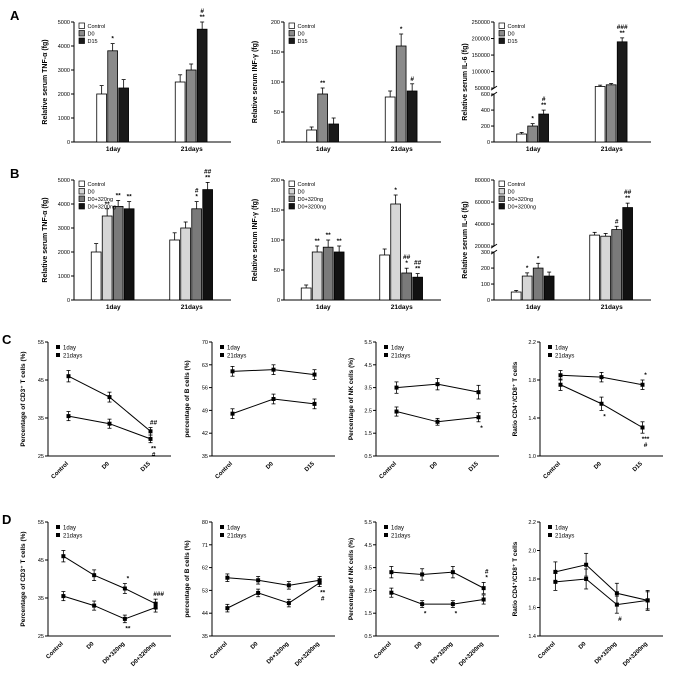 This screenshot has width=686, height=689. What do you see at coordinates (532, 637) in the screenshot?
I see `y-tick-label: 1.4` at bounding box center [532, 637].